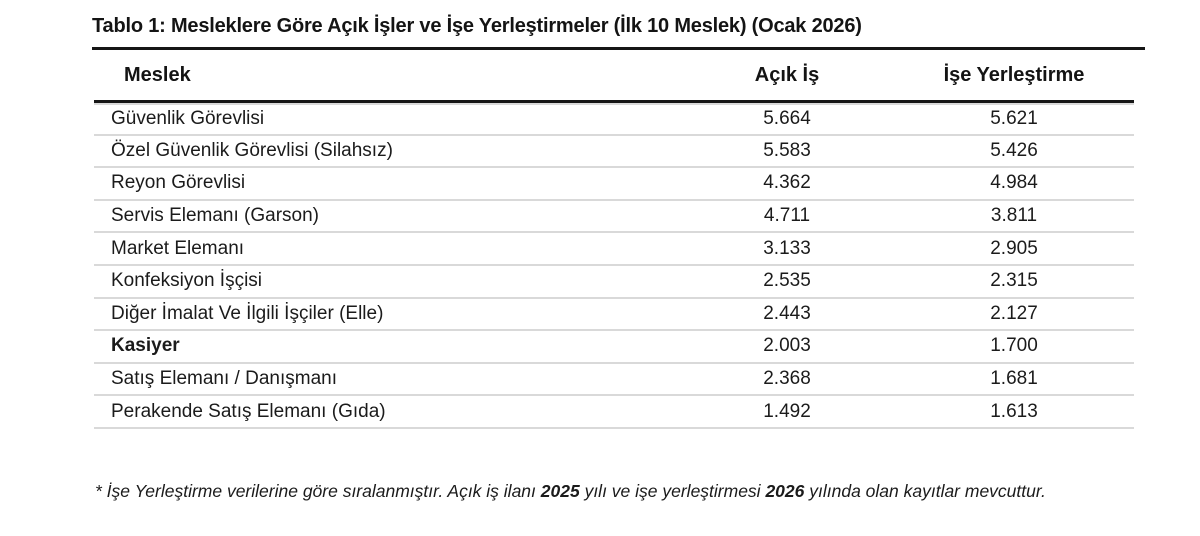  I want to click on column-header-acik-is: Açık İş, so click(787, 77).